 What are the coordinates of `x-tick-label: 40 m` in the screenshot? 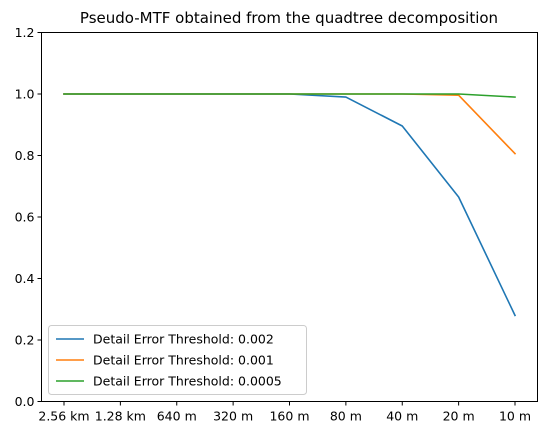 It's located at (402, 416).